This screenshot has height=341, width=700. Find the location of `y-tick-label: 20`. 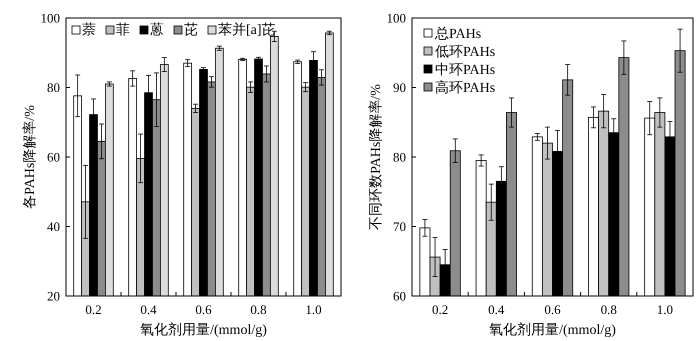

y-tick-label: 20 is located at coordinates (53, 296).